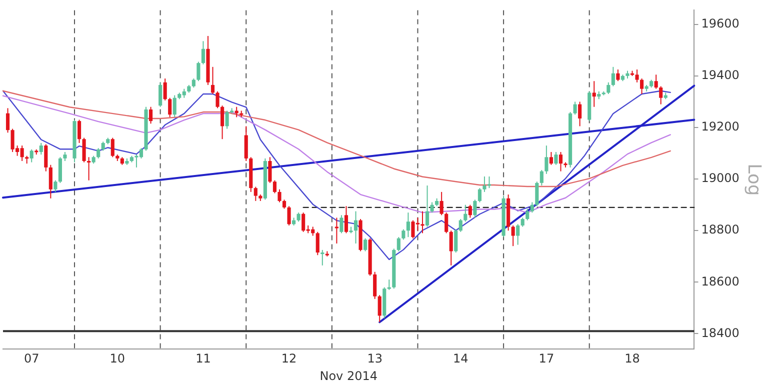  I want to click on y-axis-title: Log, so click(754, 180).